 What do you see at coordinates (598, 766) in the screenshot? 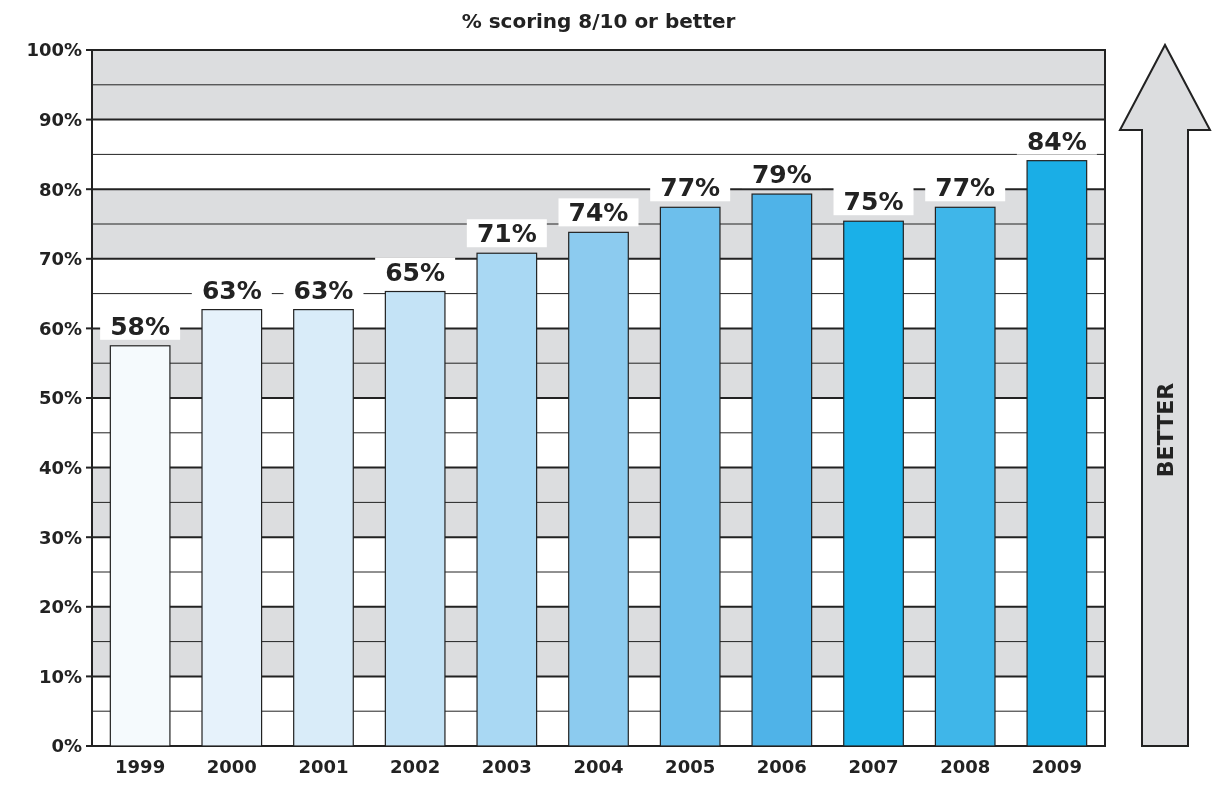
I see `x-tick-label: 2004` at bounding box center [598, 766].